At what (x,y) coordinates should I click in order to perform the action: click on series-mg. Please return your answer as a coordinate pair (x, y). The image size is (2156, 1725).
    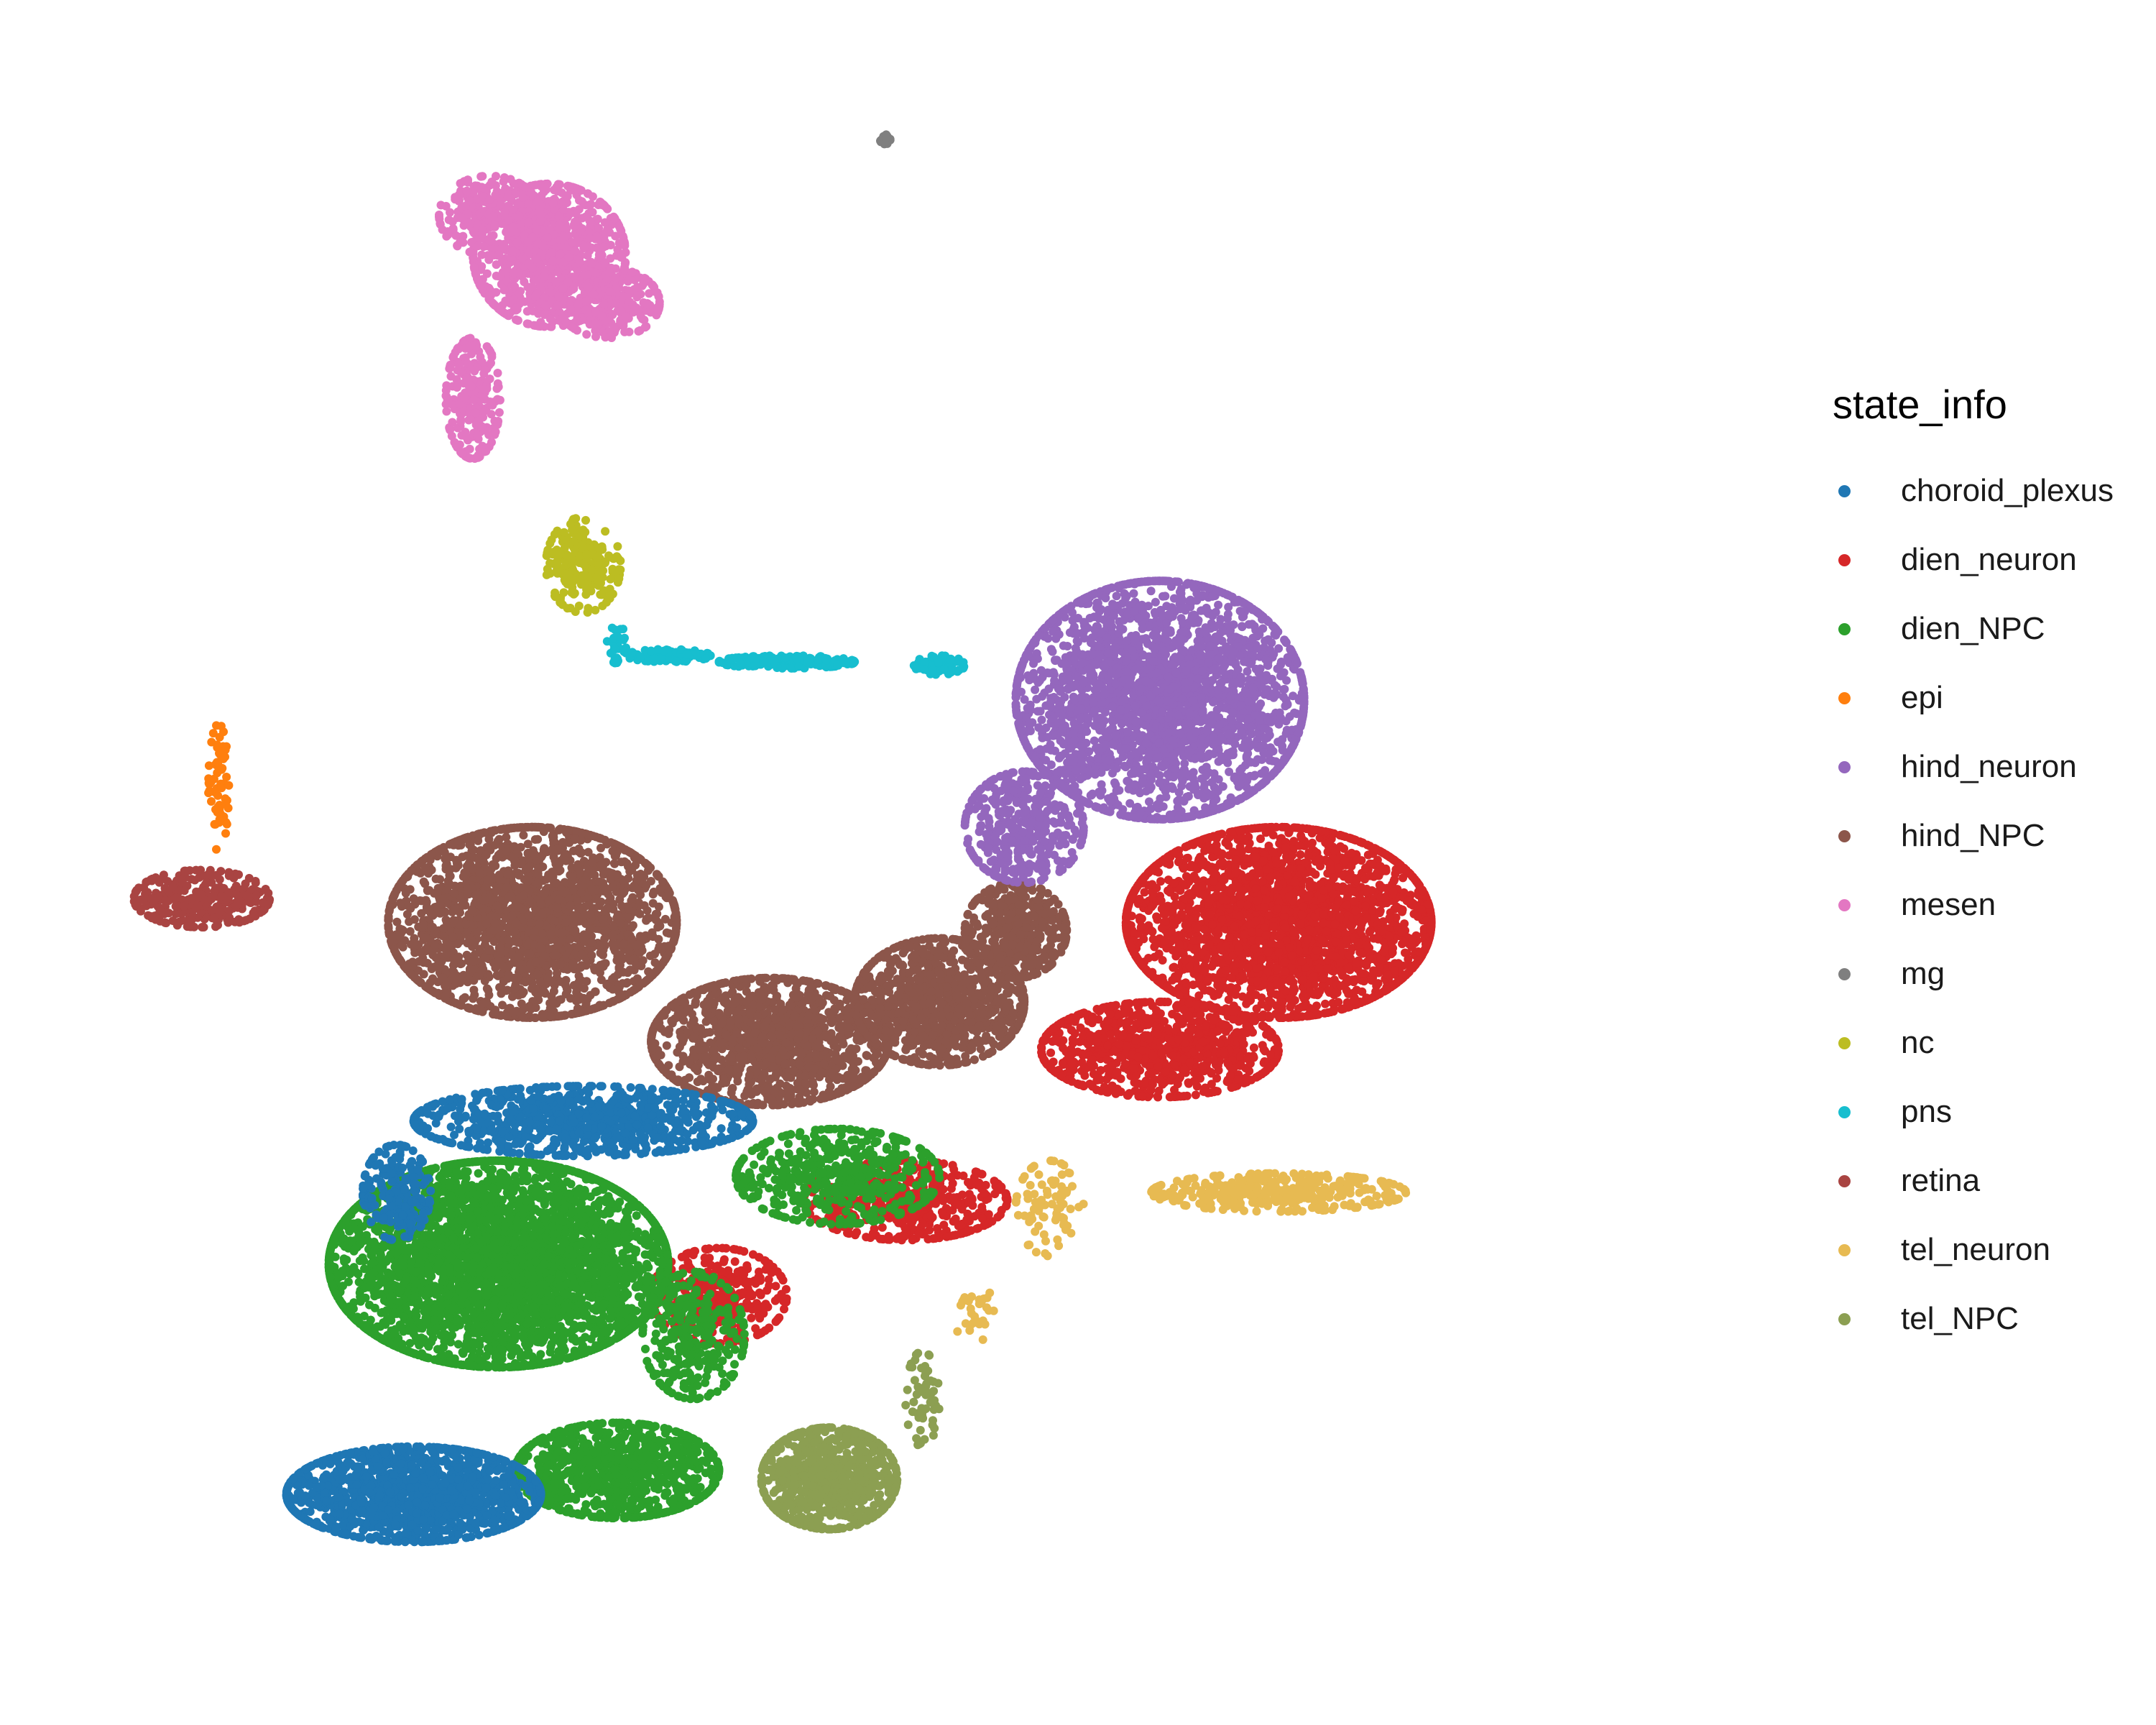
    Looking at the image, I should click on (885, 139).